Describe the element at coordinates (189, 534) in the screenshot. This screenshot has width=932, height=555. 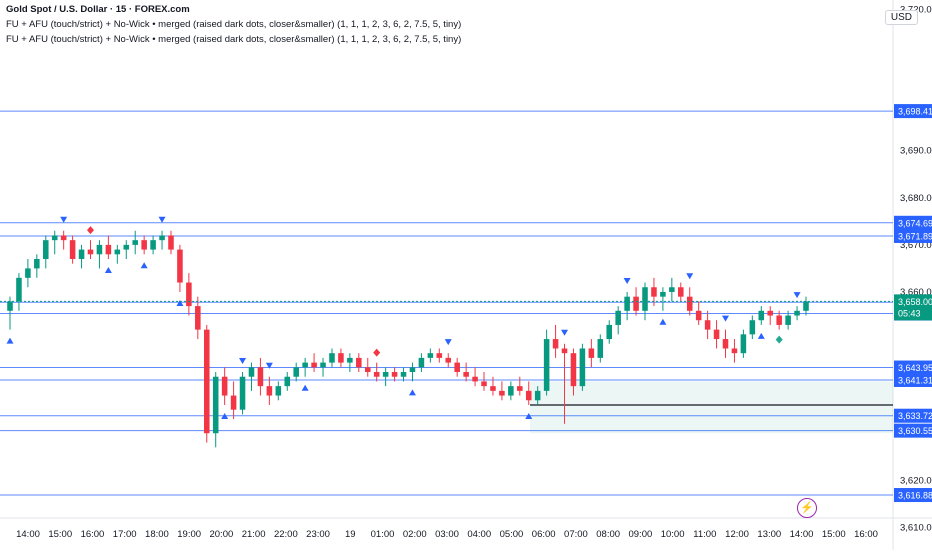
I see `x-tick-label: 19:00` at that location.